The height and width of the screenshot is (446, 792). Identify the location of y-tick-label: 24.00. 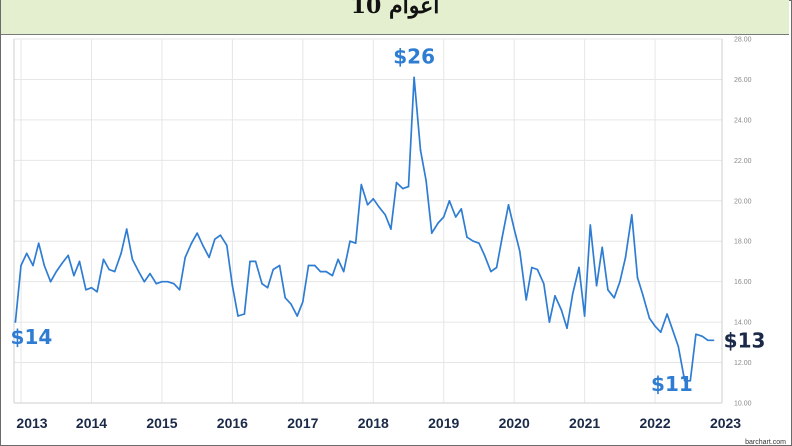
(743, 120).